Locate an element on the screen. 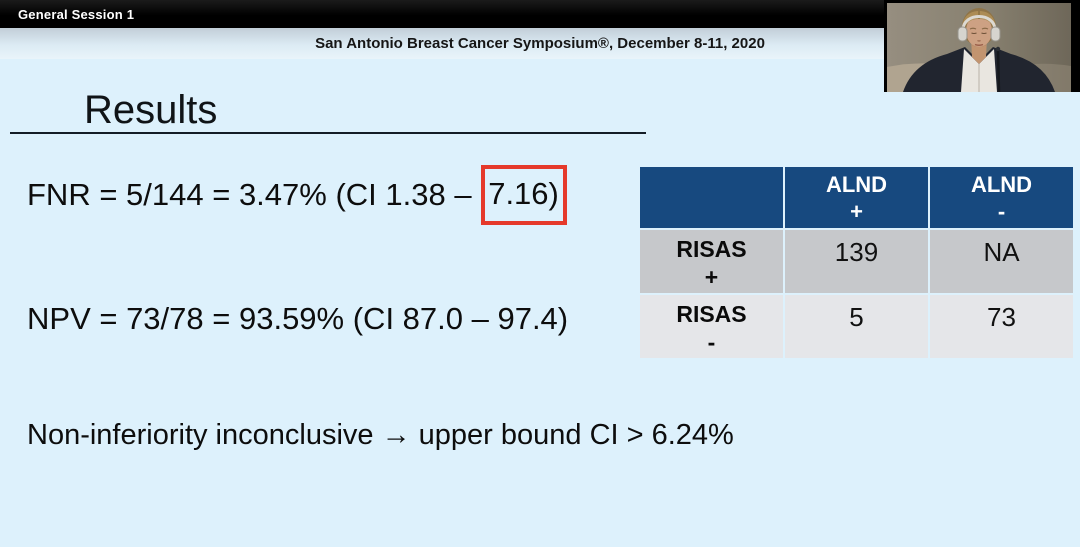 This screenshot has width=1080, height=547. left-eye-closed is located at coordinates (974, 33).